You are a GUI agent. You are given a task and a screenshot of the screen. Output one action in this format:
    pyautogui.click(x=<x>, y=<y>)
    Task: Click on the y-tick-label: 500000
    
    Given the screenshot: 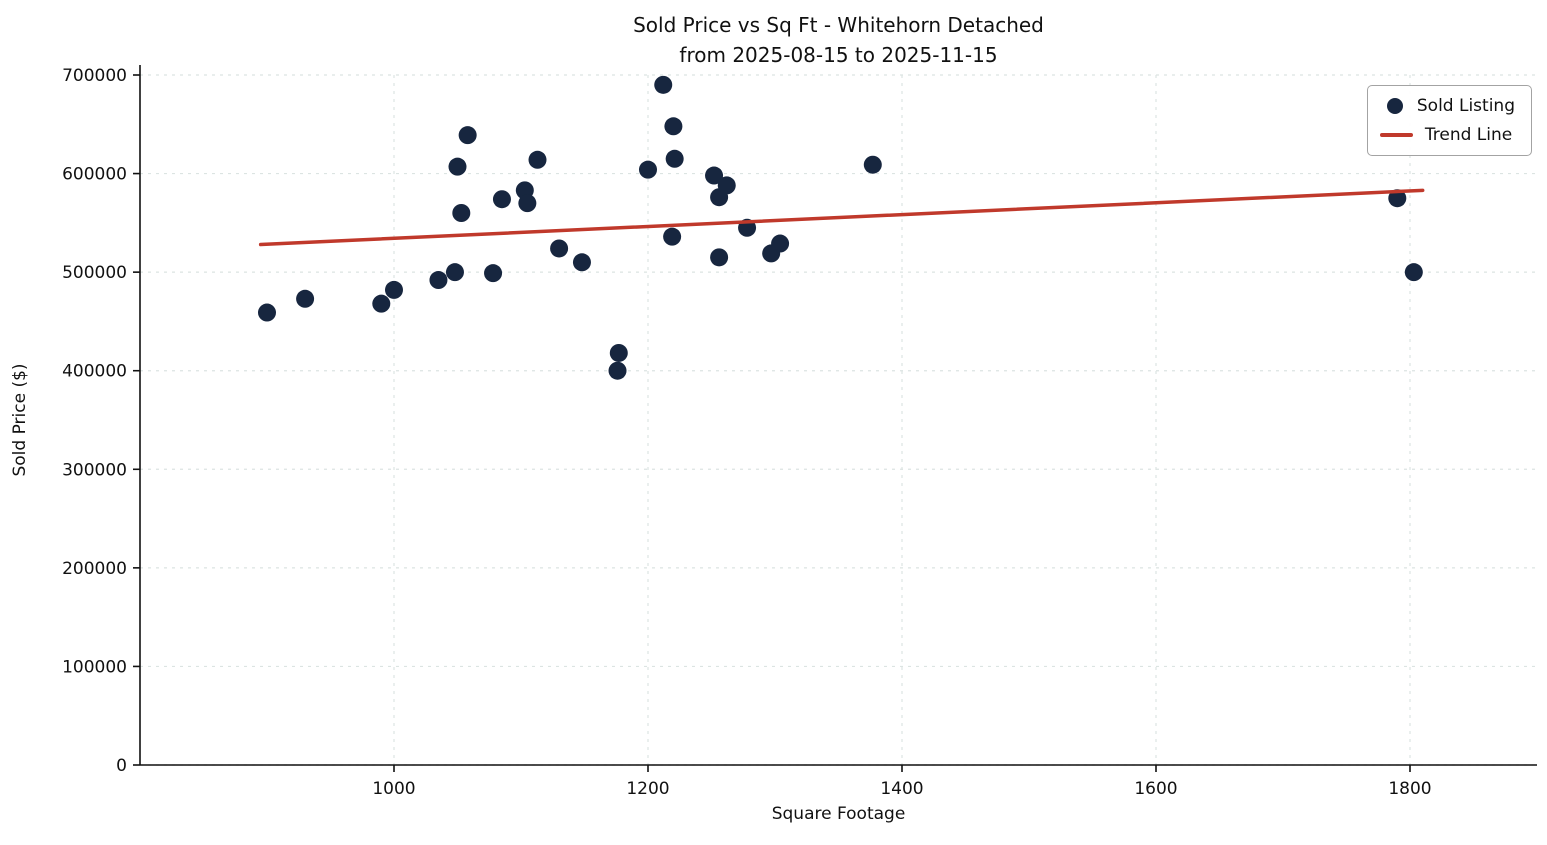 What is the action you would take?
    pyautogui.click(x=94, y=273)
    